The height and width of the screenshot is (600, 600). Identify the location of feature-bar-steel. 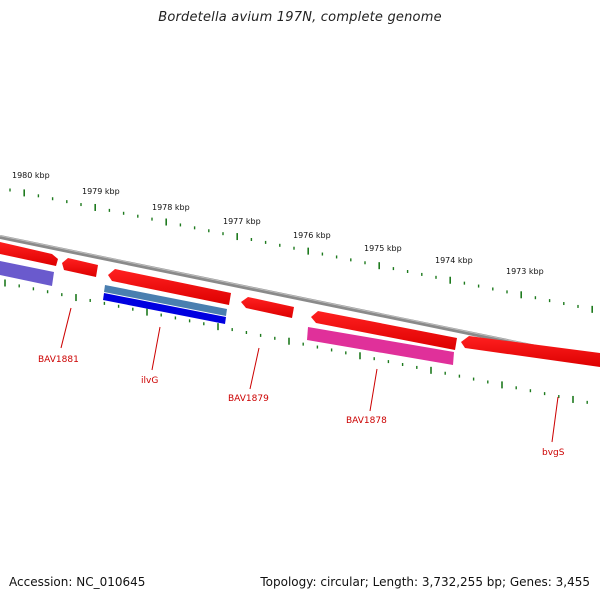
(165, 300).